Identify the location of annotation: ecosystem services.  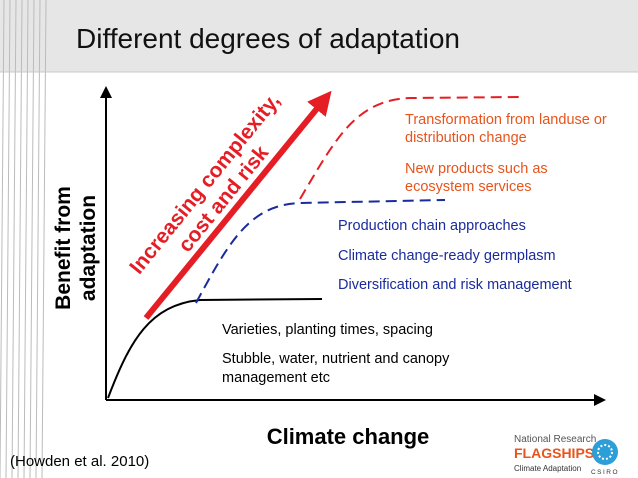
(468, 187).